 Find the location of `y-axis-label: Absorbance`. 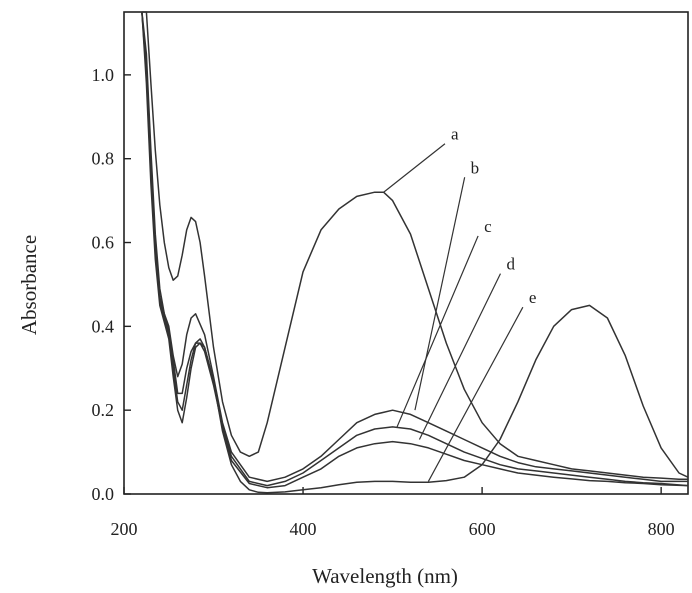

y-axis-label: Absorbance is located at coordinates (29, 285).